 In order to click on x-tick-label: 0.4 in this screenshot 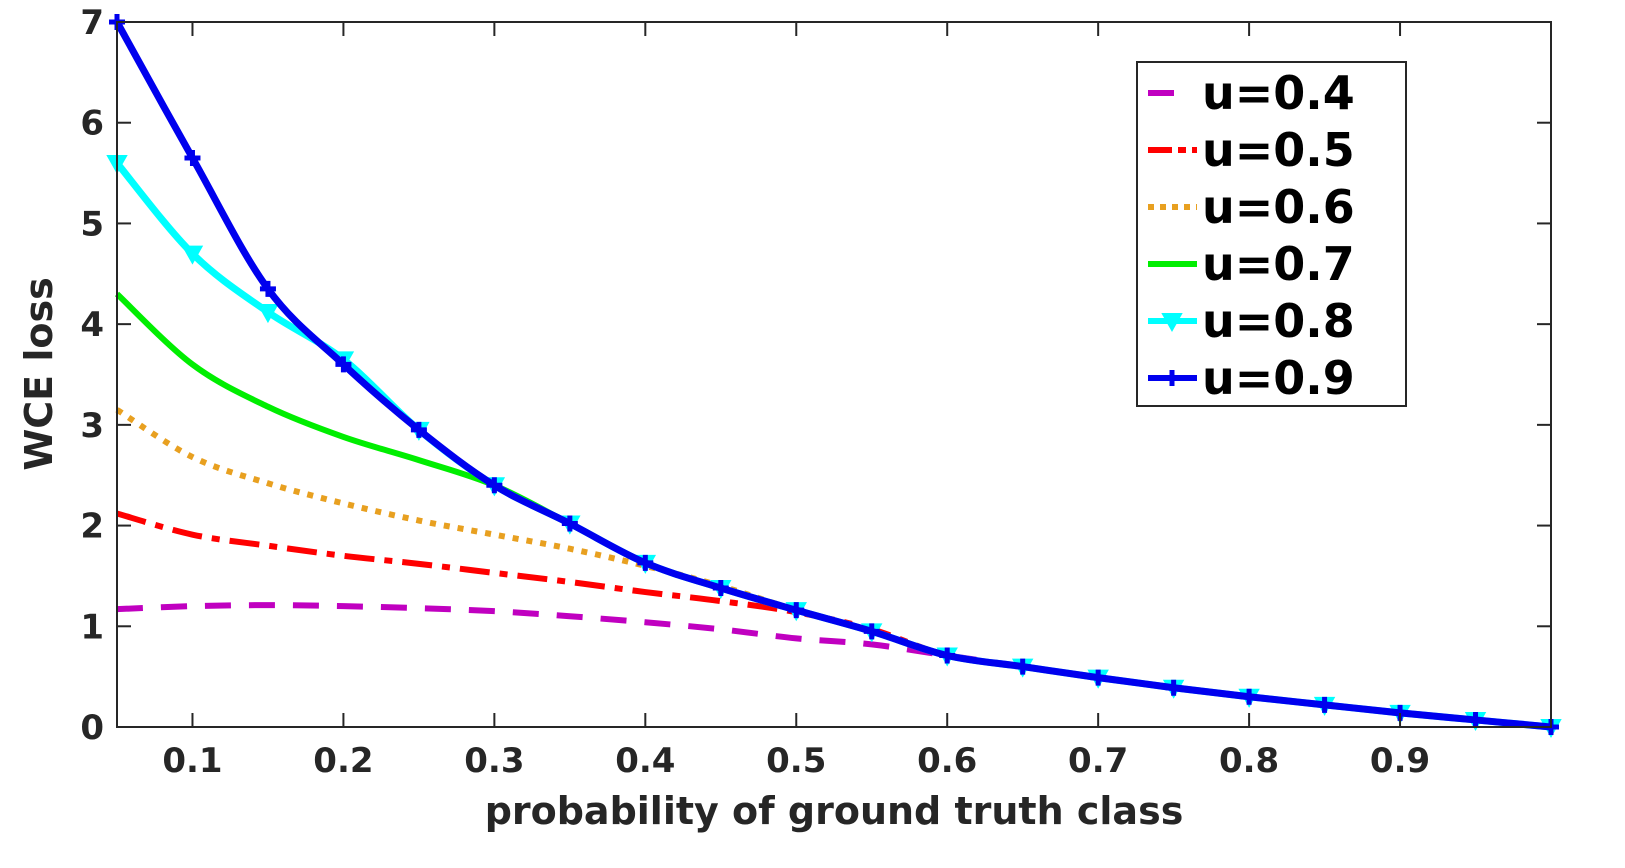, I will do `click(645, 761)`.